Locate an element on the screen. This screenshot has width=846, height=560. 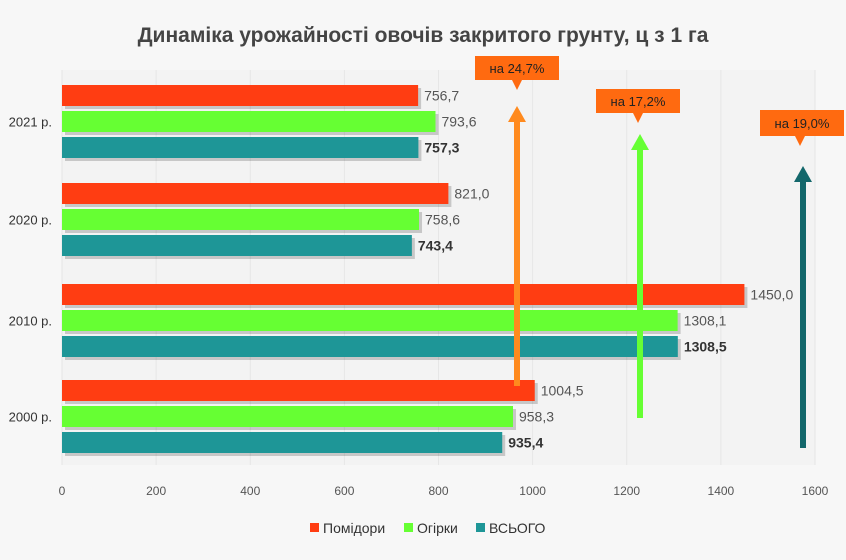
x-tick-label: 400 is located at coordinates (250, 491).